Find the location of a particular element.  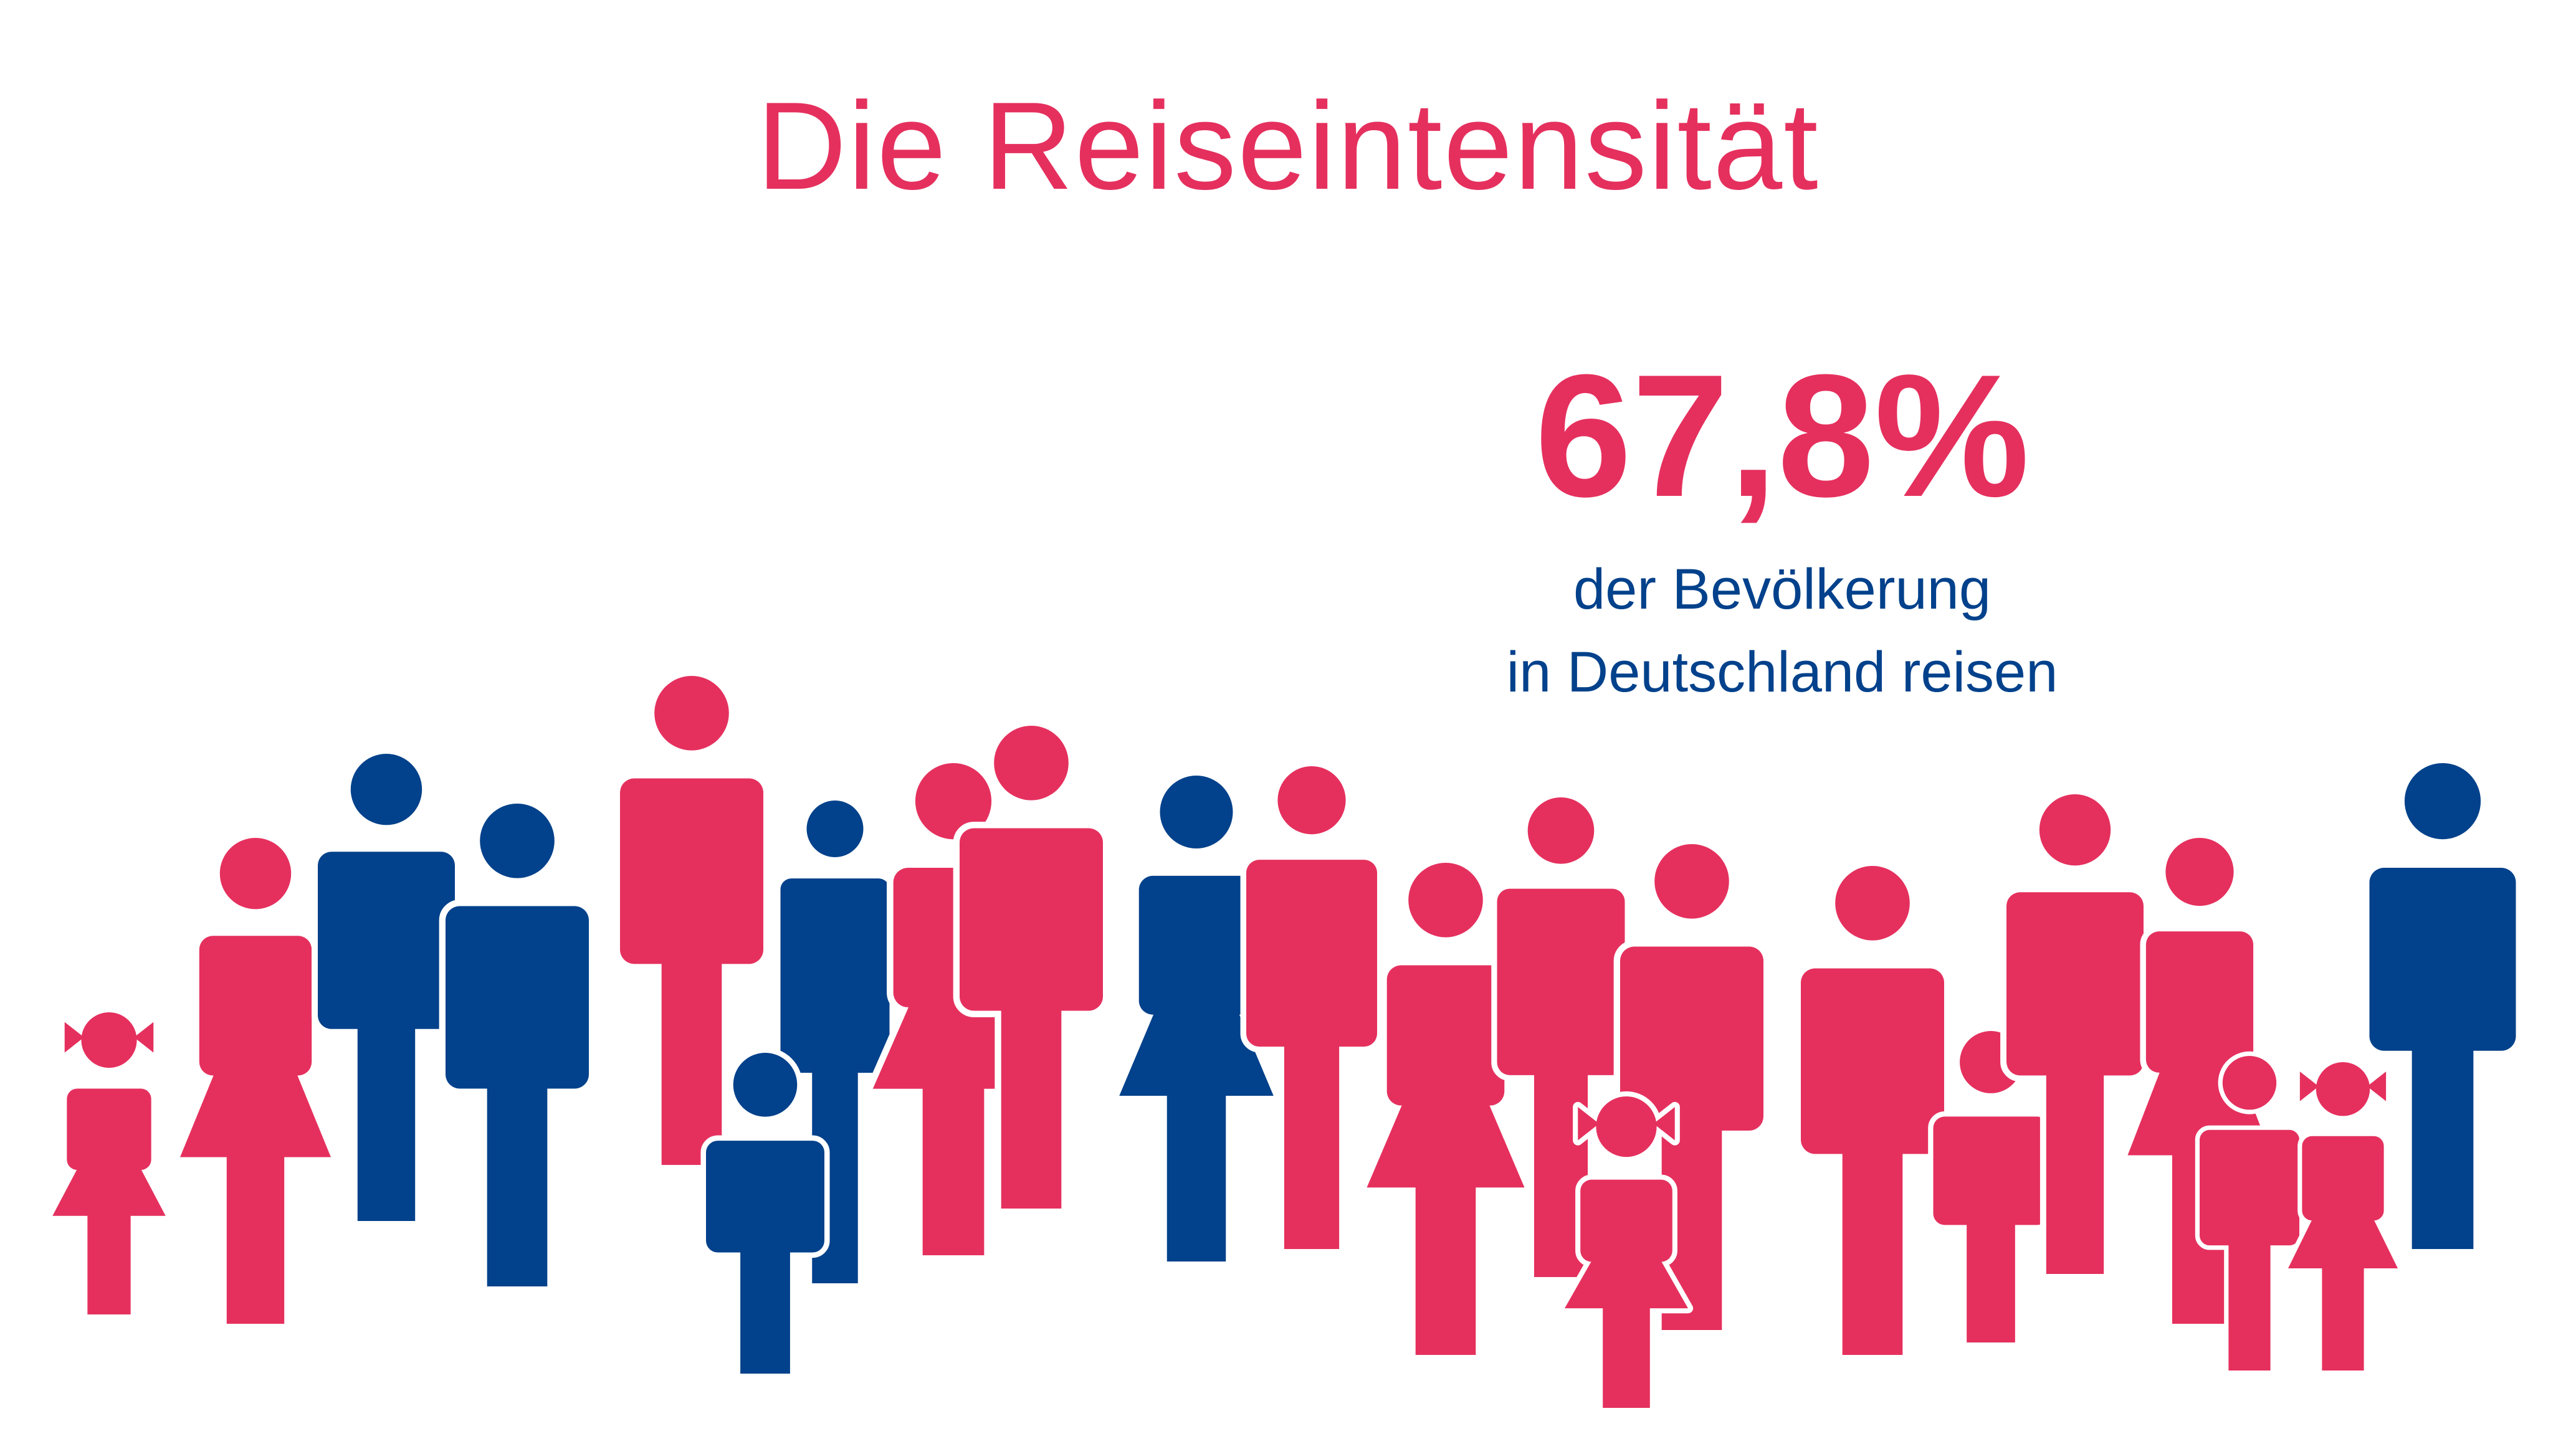

page-title: Die Reiseintensität is located at coordinates (1288, 146).